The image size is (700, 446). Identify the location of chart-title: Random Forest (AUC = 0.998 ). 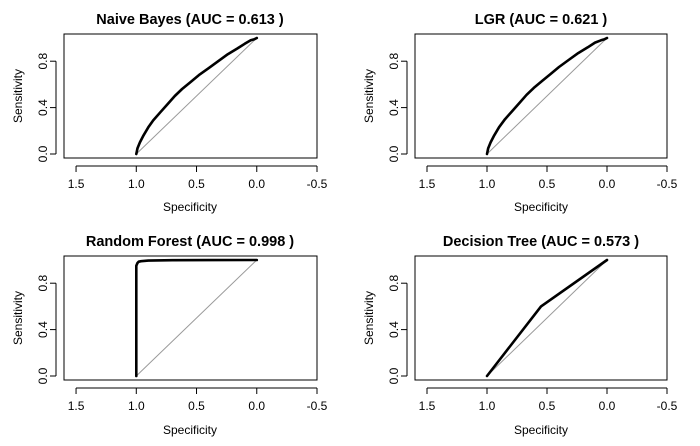
(190, 242).